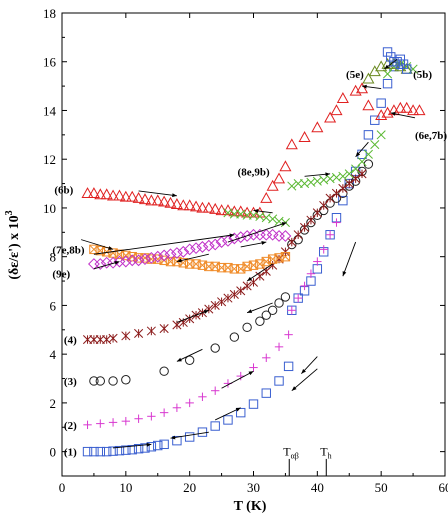 The image size is (448, 520). Describe the element at coordinates (422, 75) in the screenshot. I see `series-label-9: (5b)` at that location.